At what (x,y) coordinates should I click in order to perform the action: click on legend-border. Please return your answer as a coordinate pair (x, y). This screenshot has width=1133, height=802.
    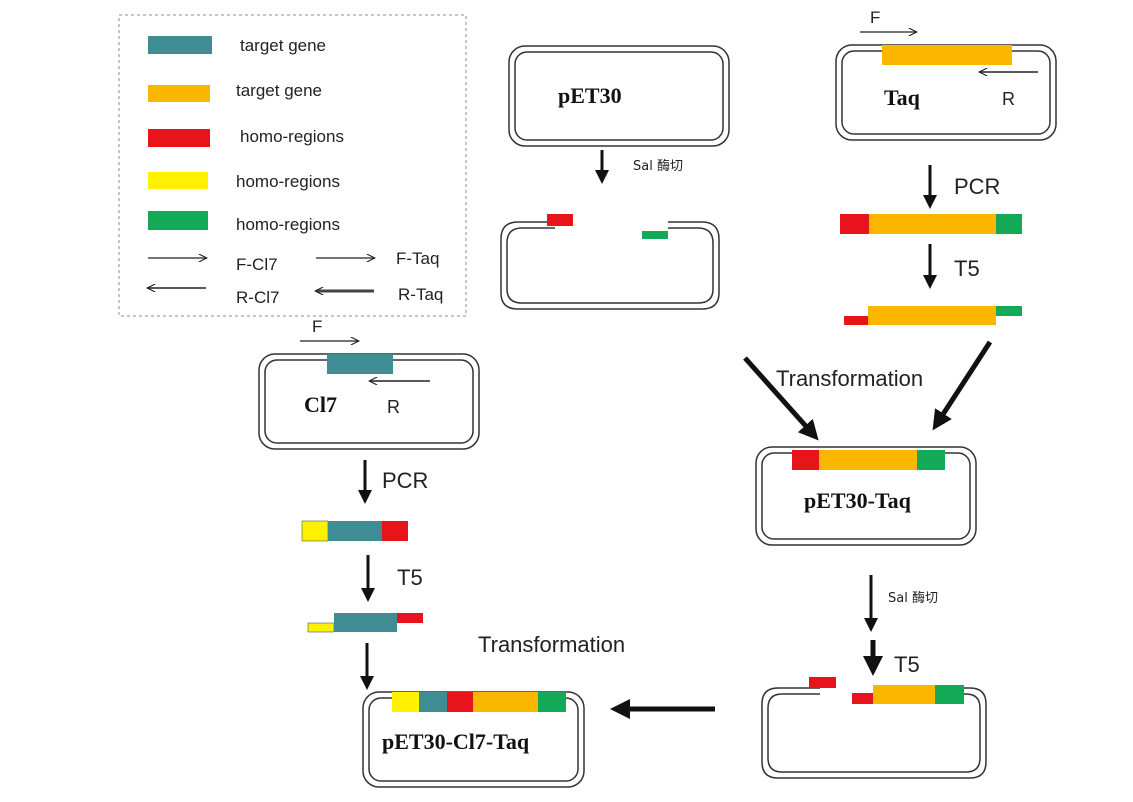
    Looking at the image, I should click on (292, 165).